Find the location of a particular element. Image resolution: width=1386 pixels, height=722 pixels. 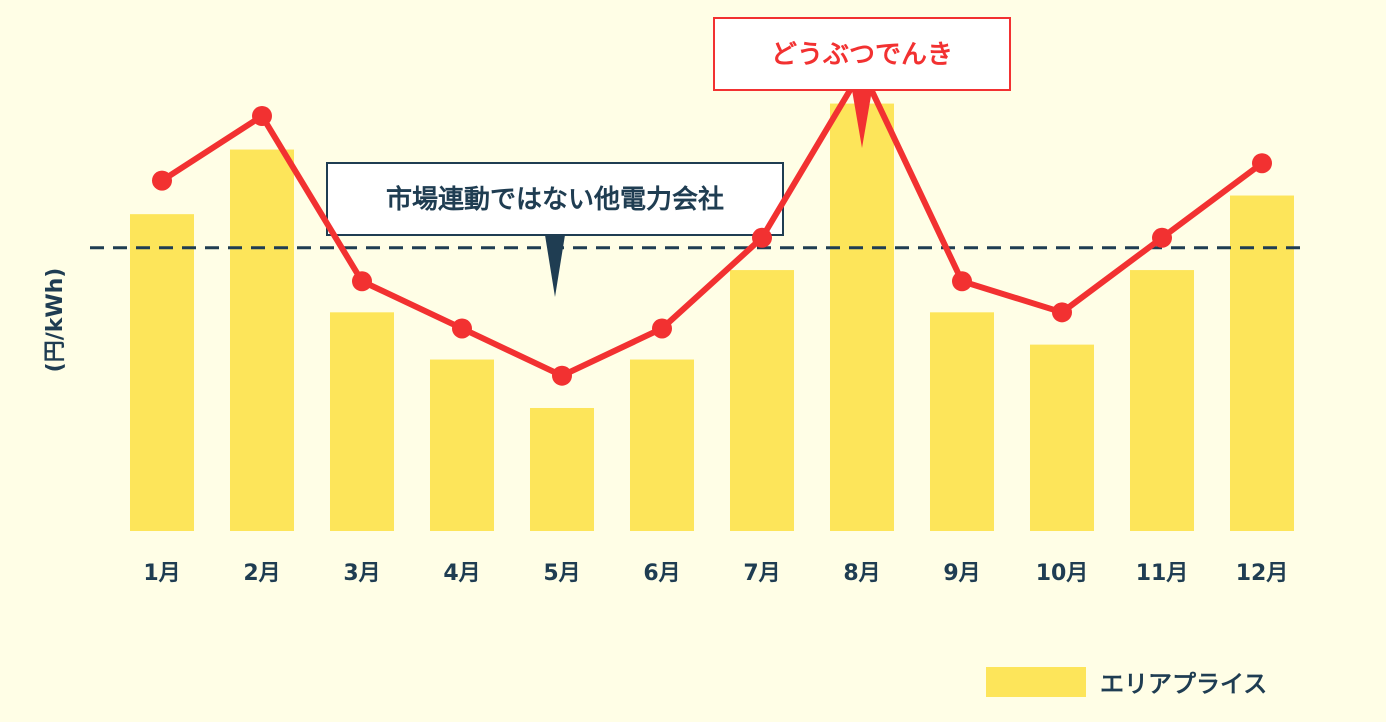

x-tick-5: 5月 is located at coordinates (561, 573).